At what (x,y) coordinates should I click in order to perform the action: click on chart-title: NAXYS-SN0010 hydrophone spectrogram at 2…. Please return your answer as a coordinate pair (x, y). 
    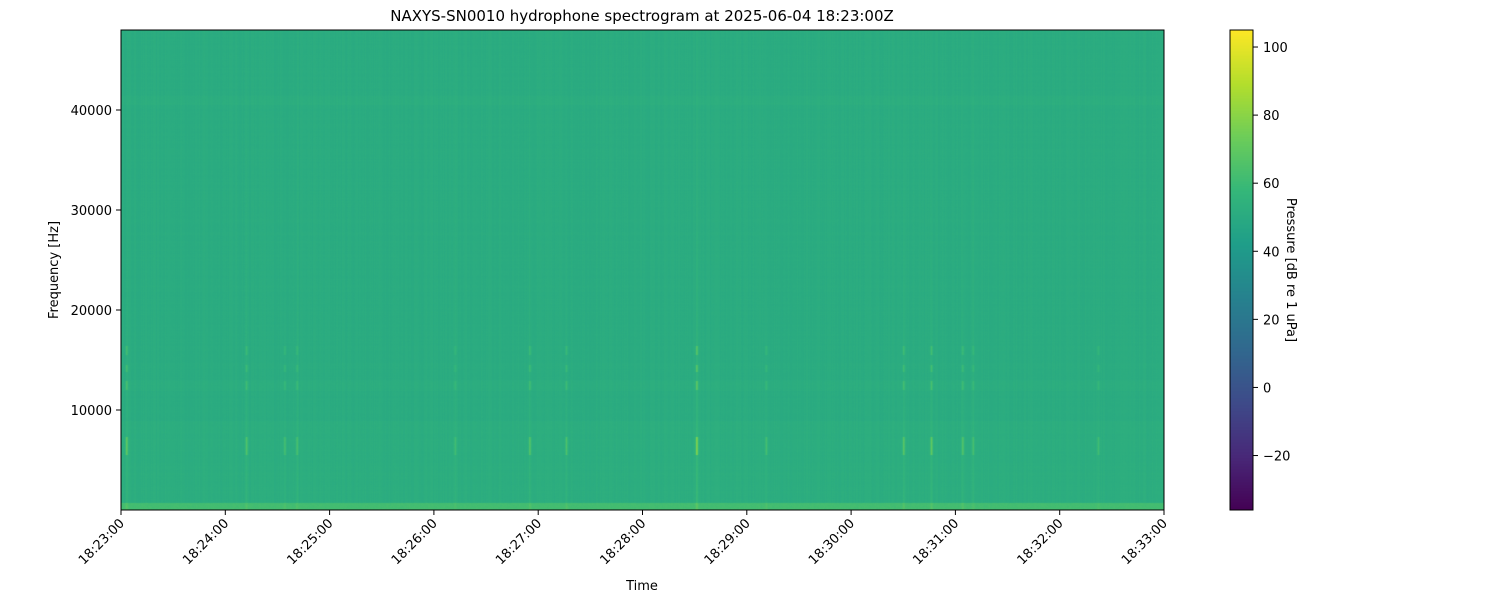
    Looking at the image, I should click on (642, 16).